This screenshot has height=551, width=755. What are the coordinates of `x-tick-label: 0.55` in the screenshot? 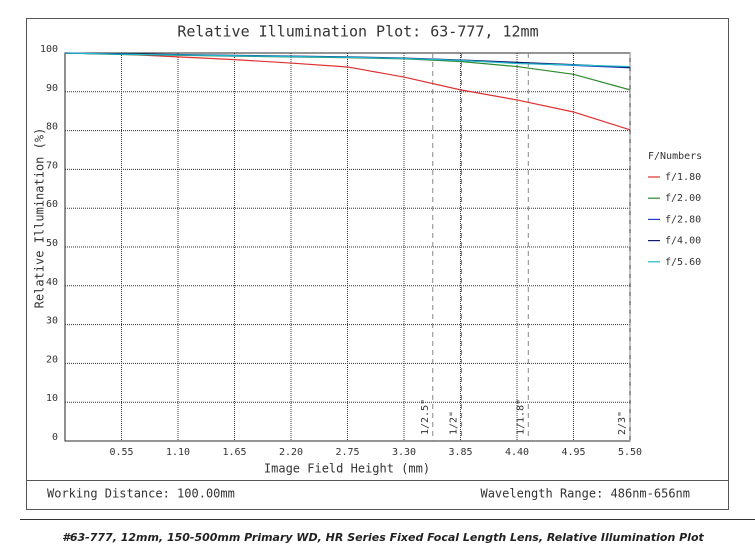 It's located at (121, 452).